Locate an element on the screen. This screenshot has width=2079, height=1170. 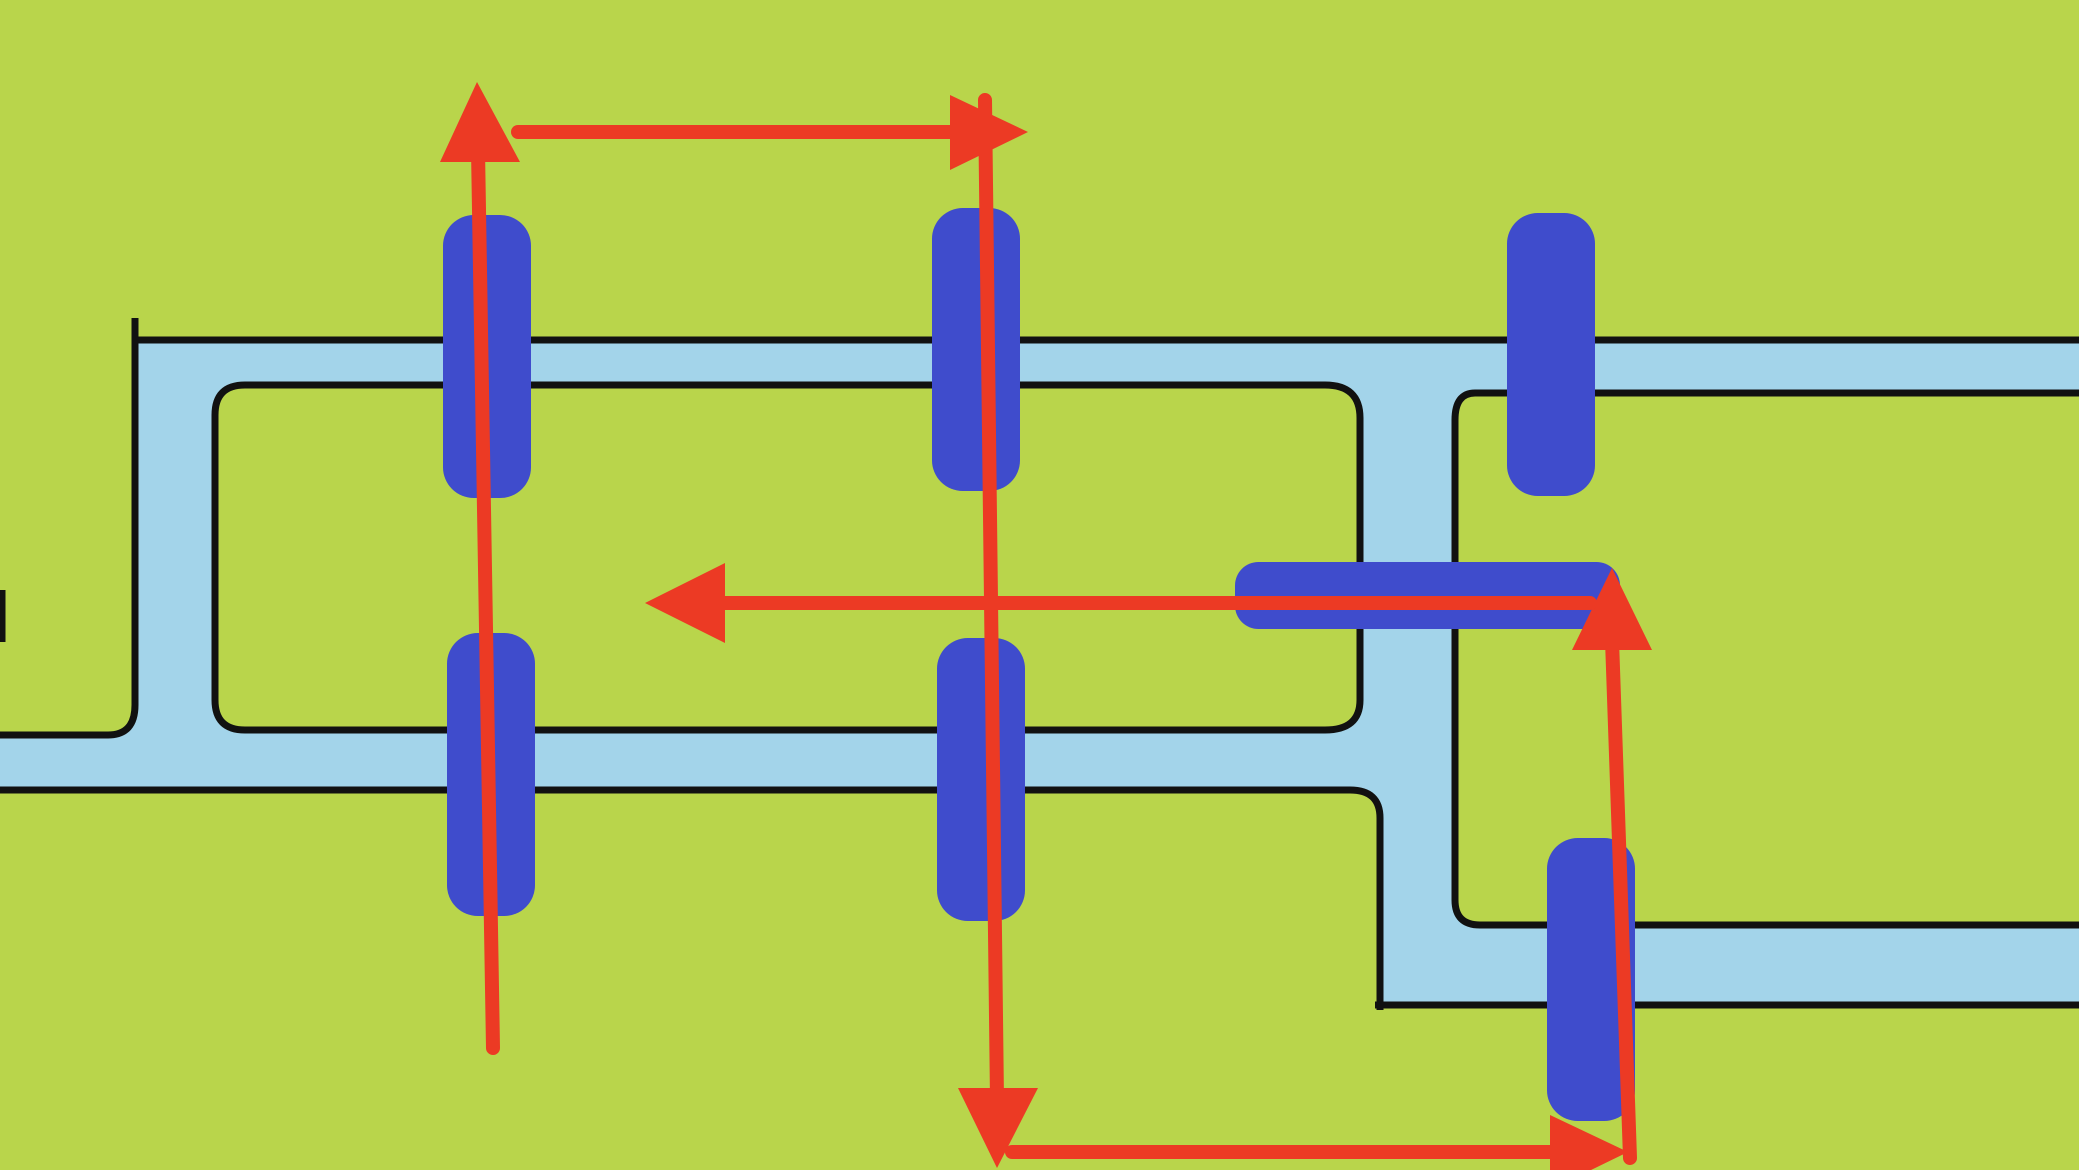
arrow-1-shaft is located at coordinates (485, 599).